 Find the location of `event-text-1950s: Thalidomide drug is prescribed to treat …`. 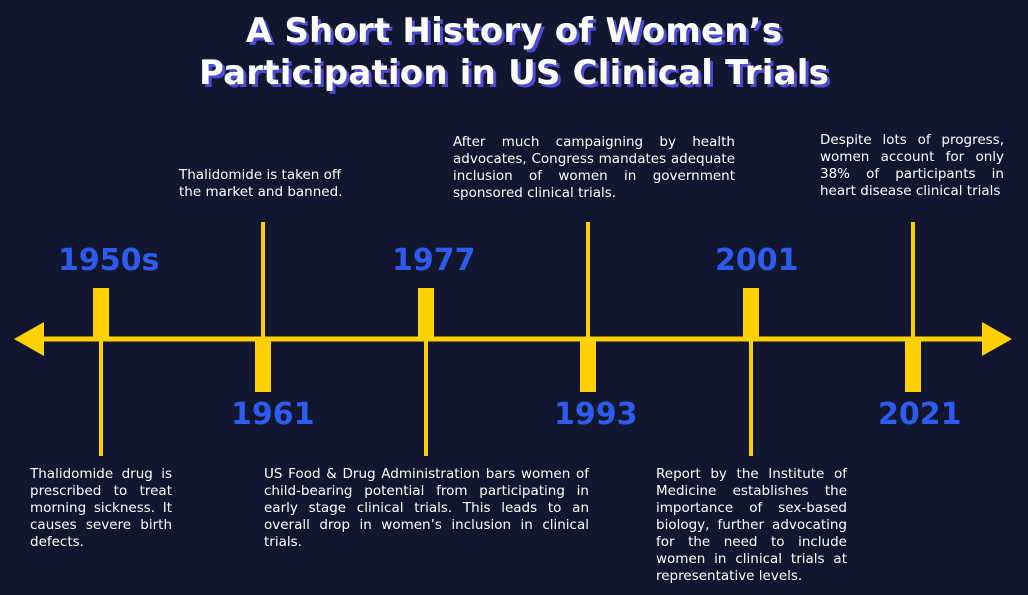

event-text-1950s: Thalidomide drug is prescribed to treat … is located at coordinates (101, 508).